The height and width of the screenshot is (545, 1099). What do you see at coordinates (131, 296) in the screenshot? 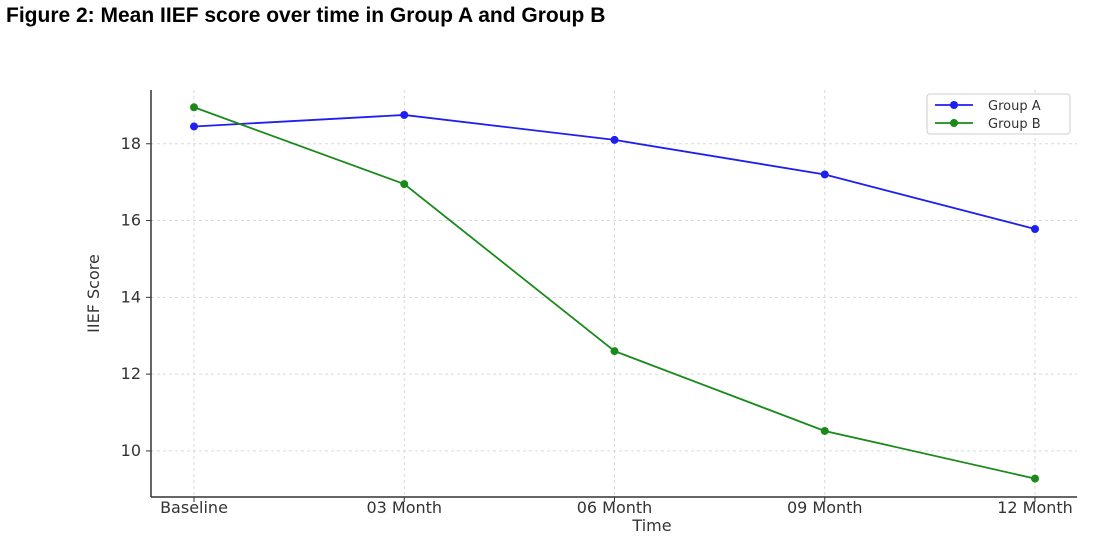
I see `y-tick-label: 14` at bounding box center [131, 296].